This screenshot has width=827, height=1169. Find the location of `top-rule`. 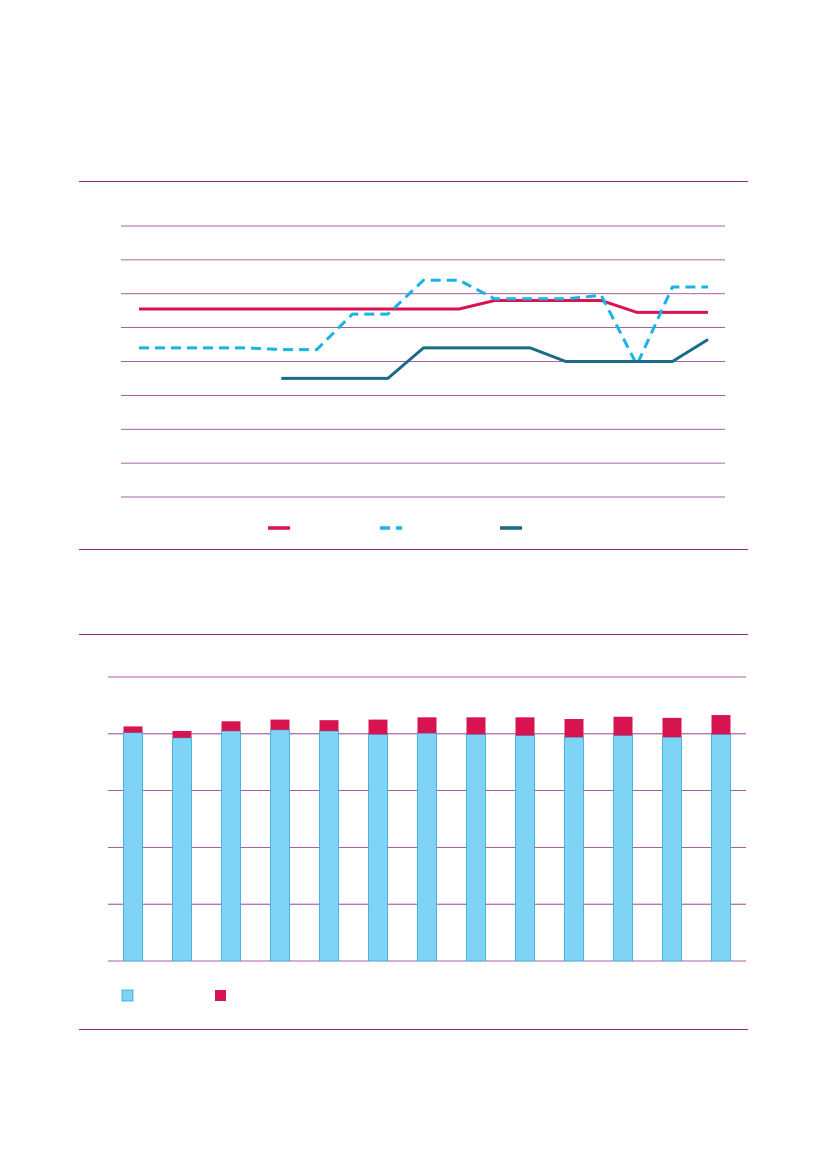

top-rule is located at coordinates (413, 181).